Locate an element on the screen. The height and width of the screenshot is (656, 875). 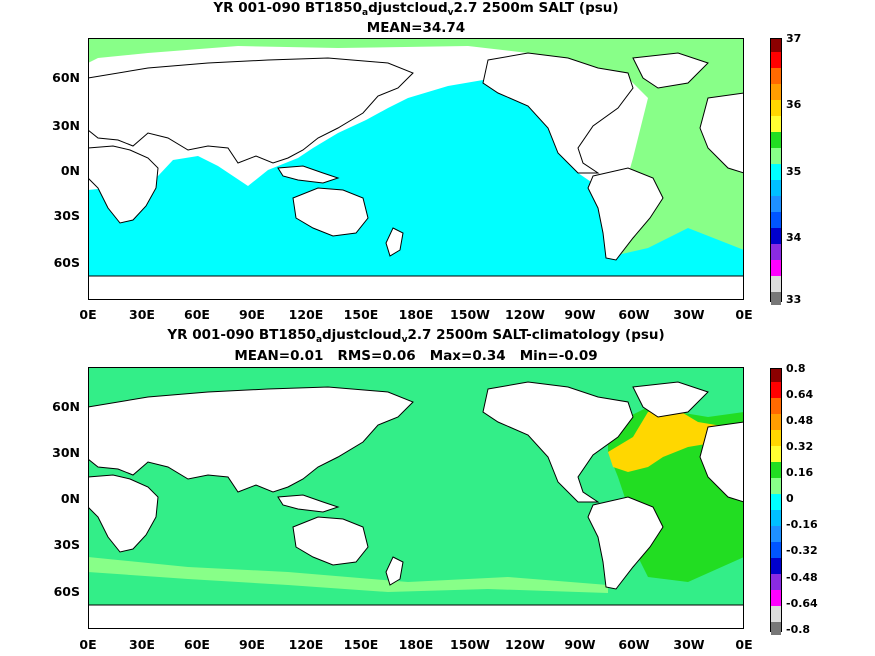
panel2-stats: MEAN=0.01 RMS=0.06 Max=0.34 Min=-0.09 is located at coordinates (416, 356).